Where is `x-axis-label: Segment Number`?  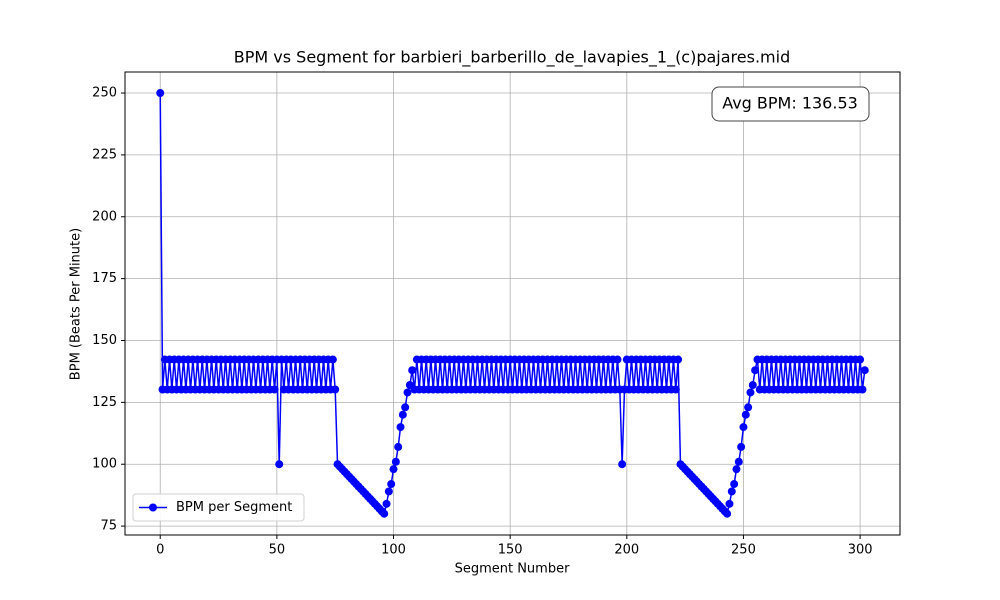
x-axis-label: Segment Number is located at coordinates (513, 569).